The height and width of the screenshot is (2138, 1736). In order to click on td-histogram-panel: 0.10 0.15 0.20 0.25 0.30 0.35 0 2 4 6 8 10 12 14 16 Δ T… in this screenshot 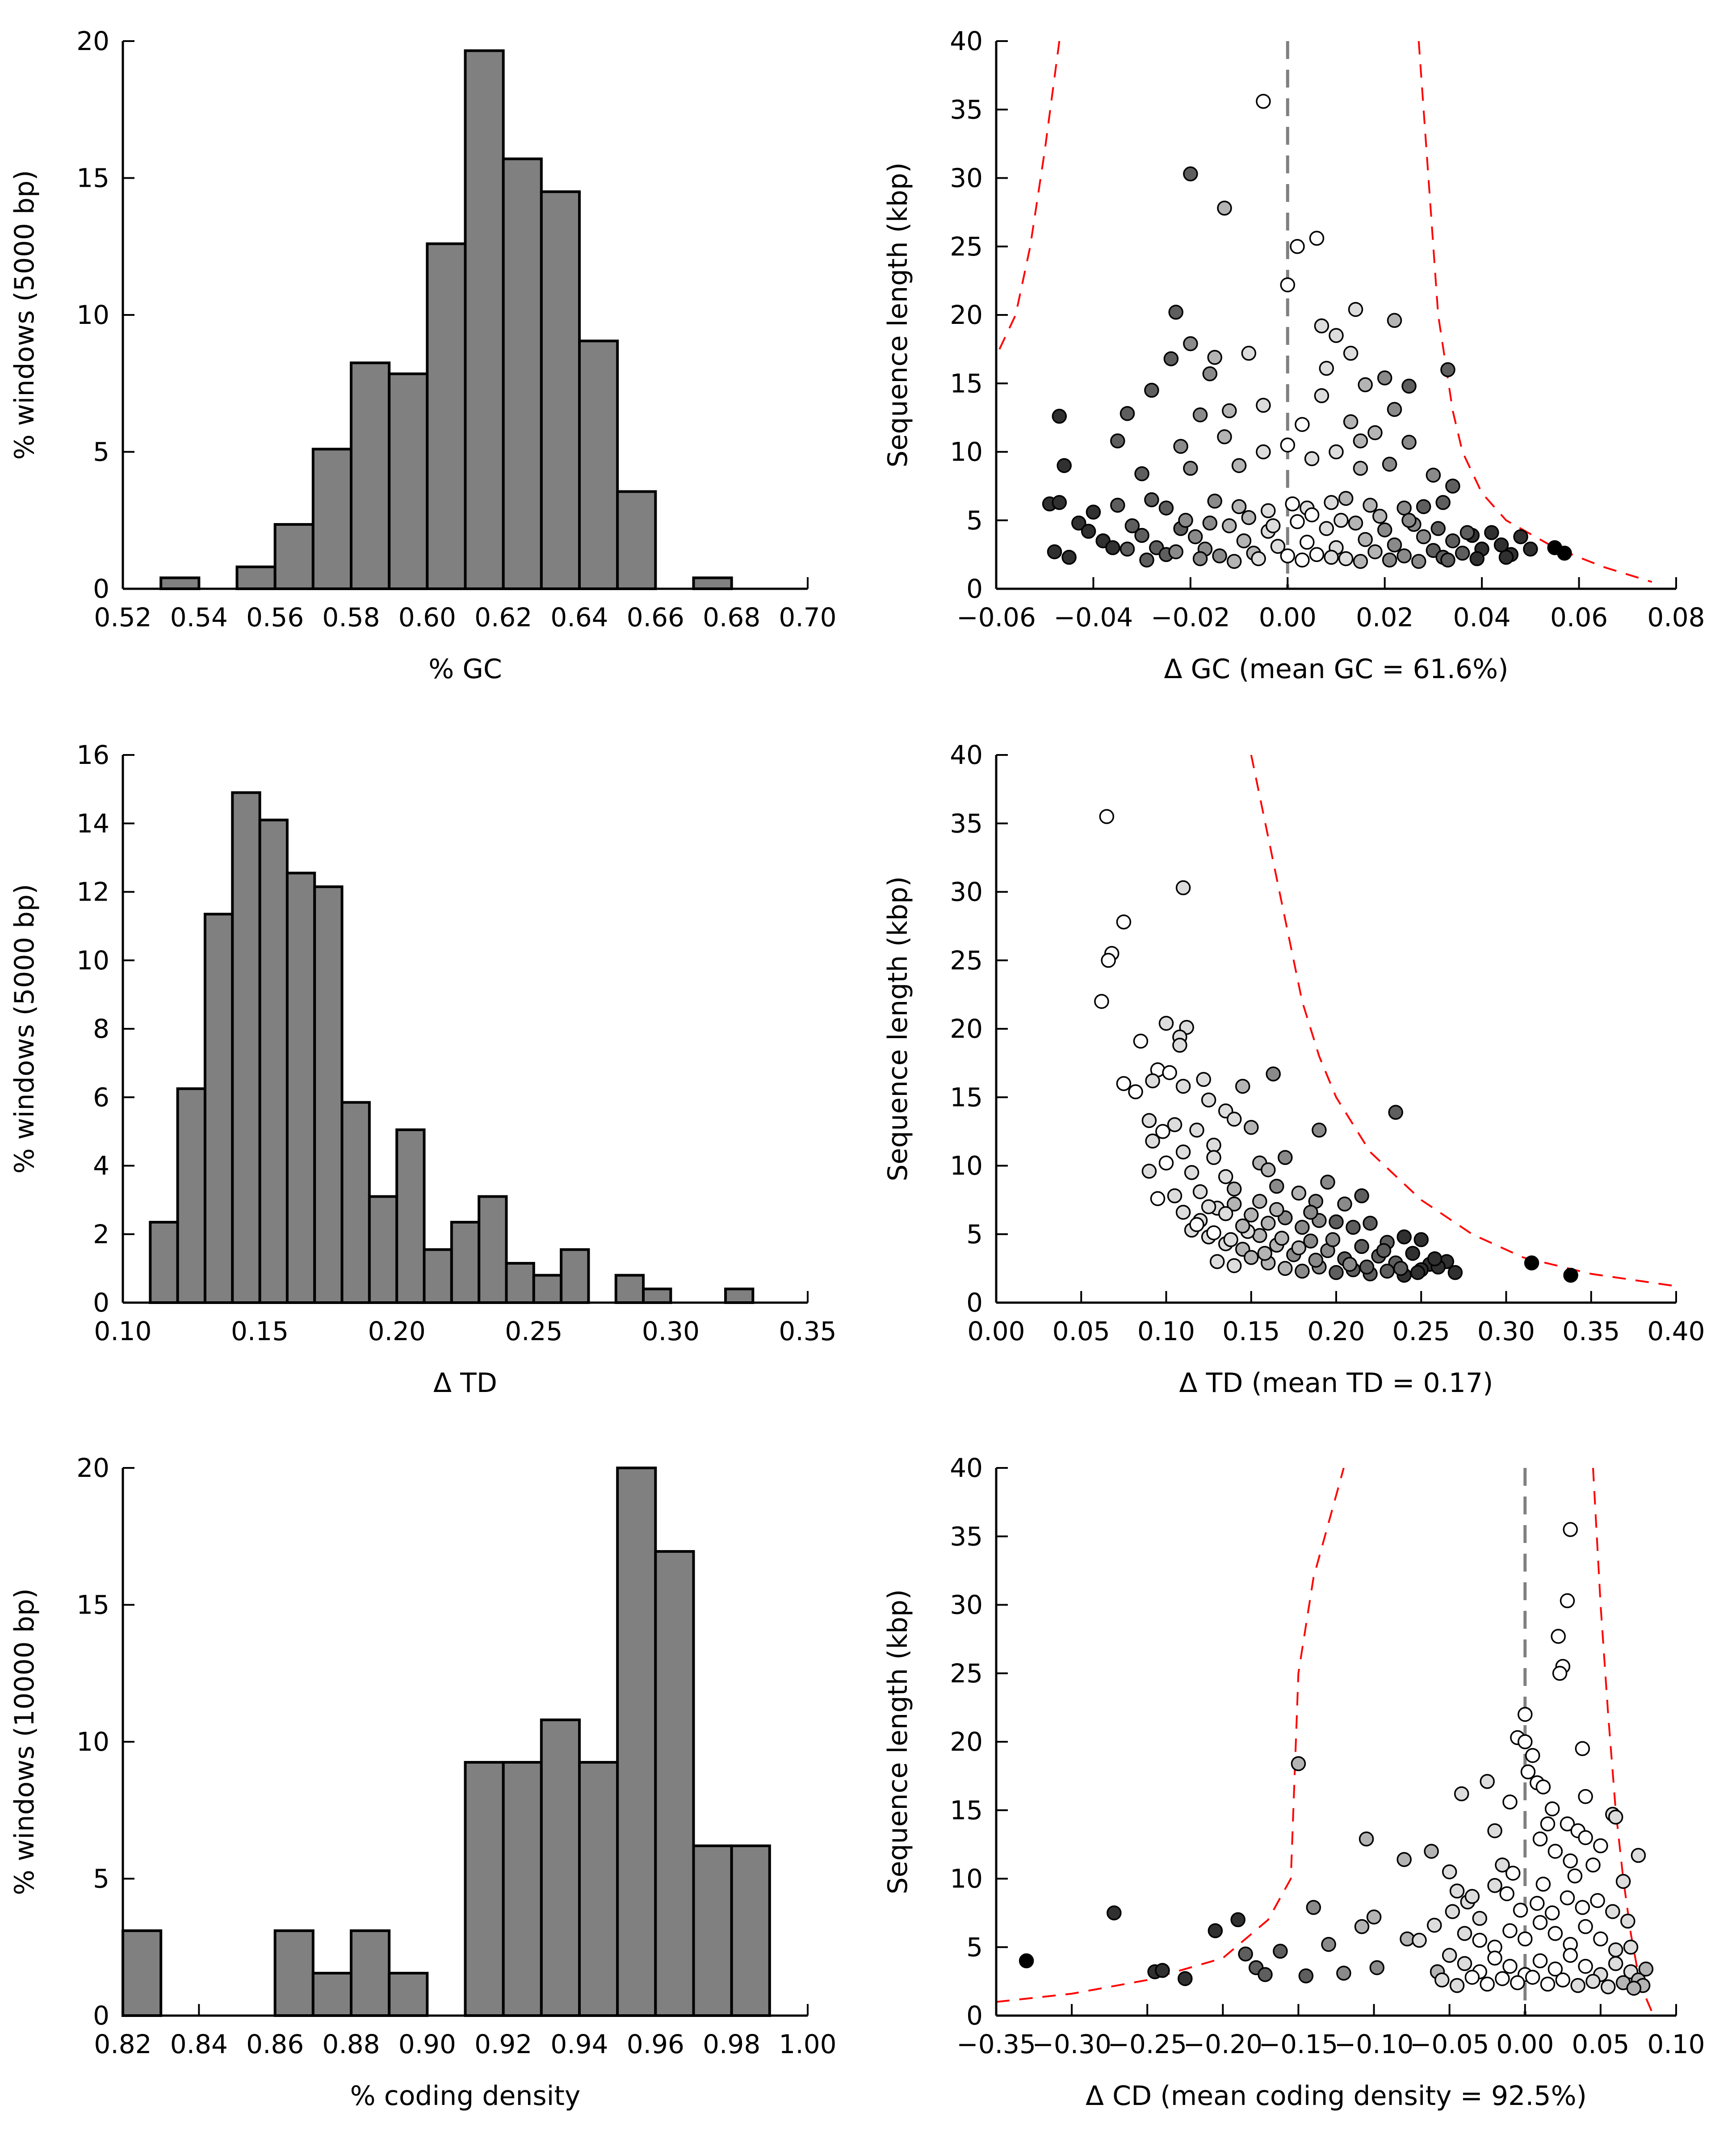, I will do `click(423, 1069)`.